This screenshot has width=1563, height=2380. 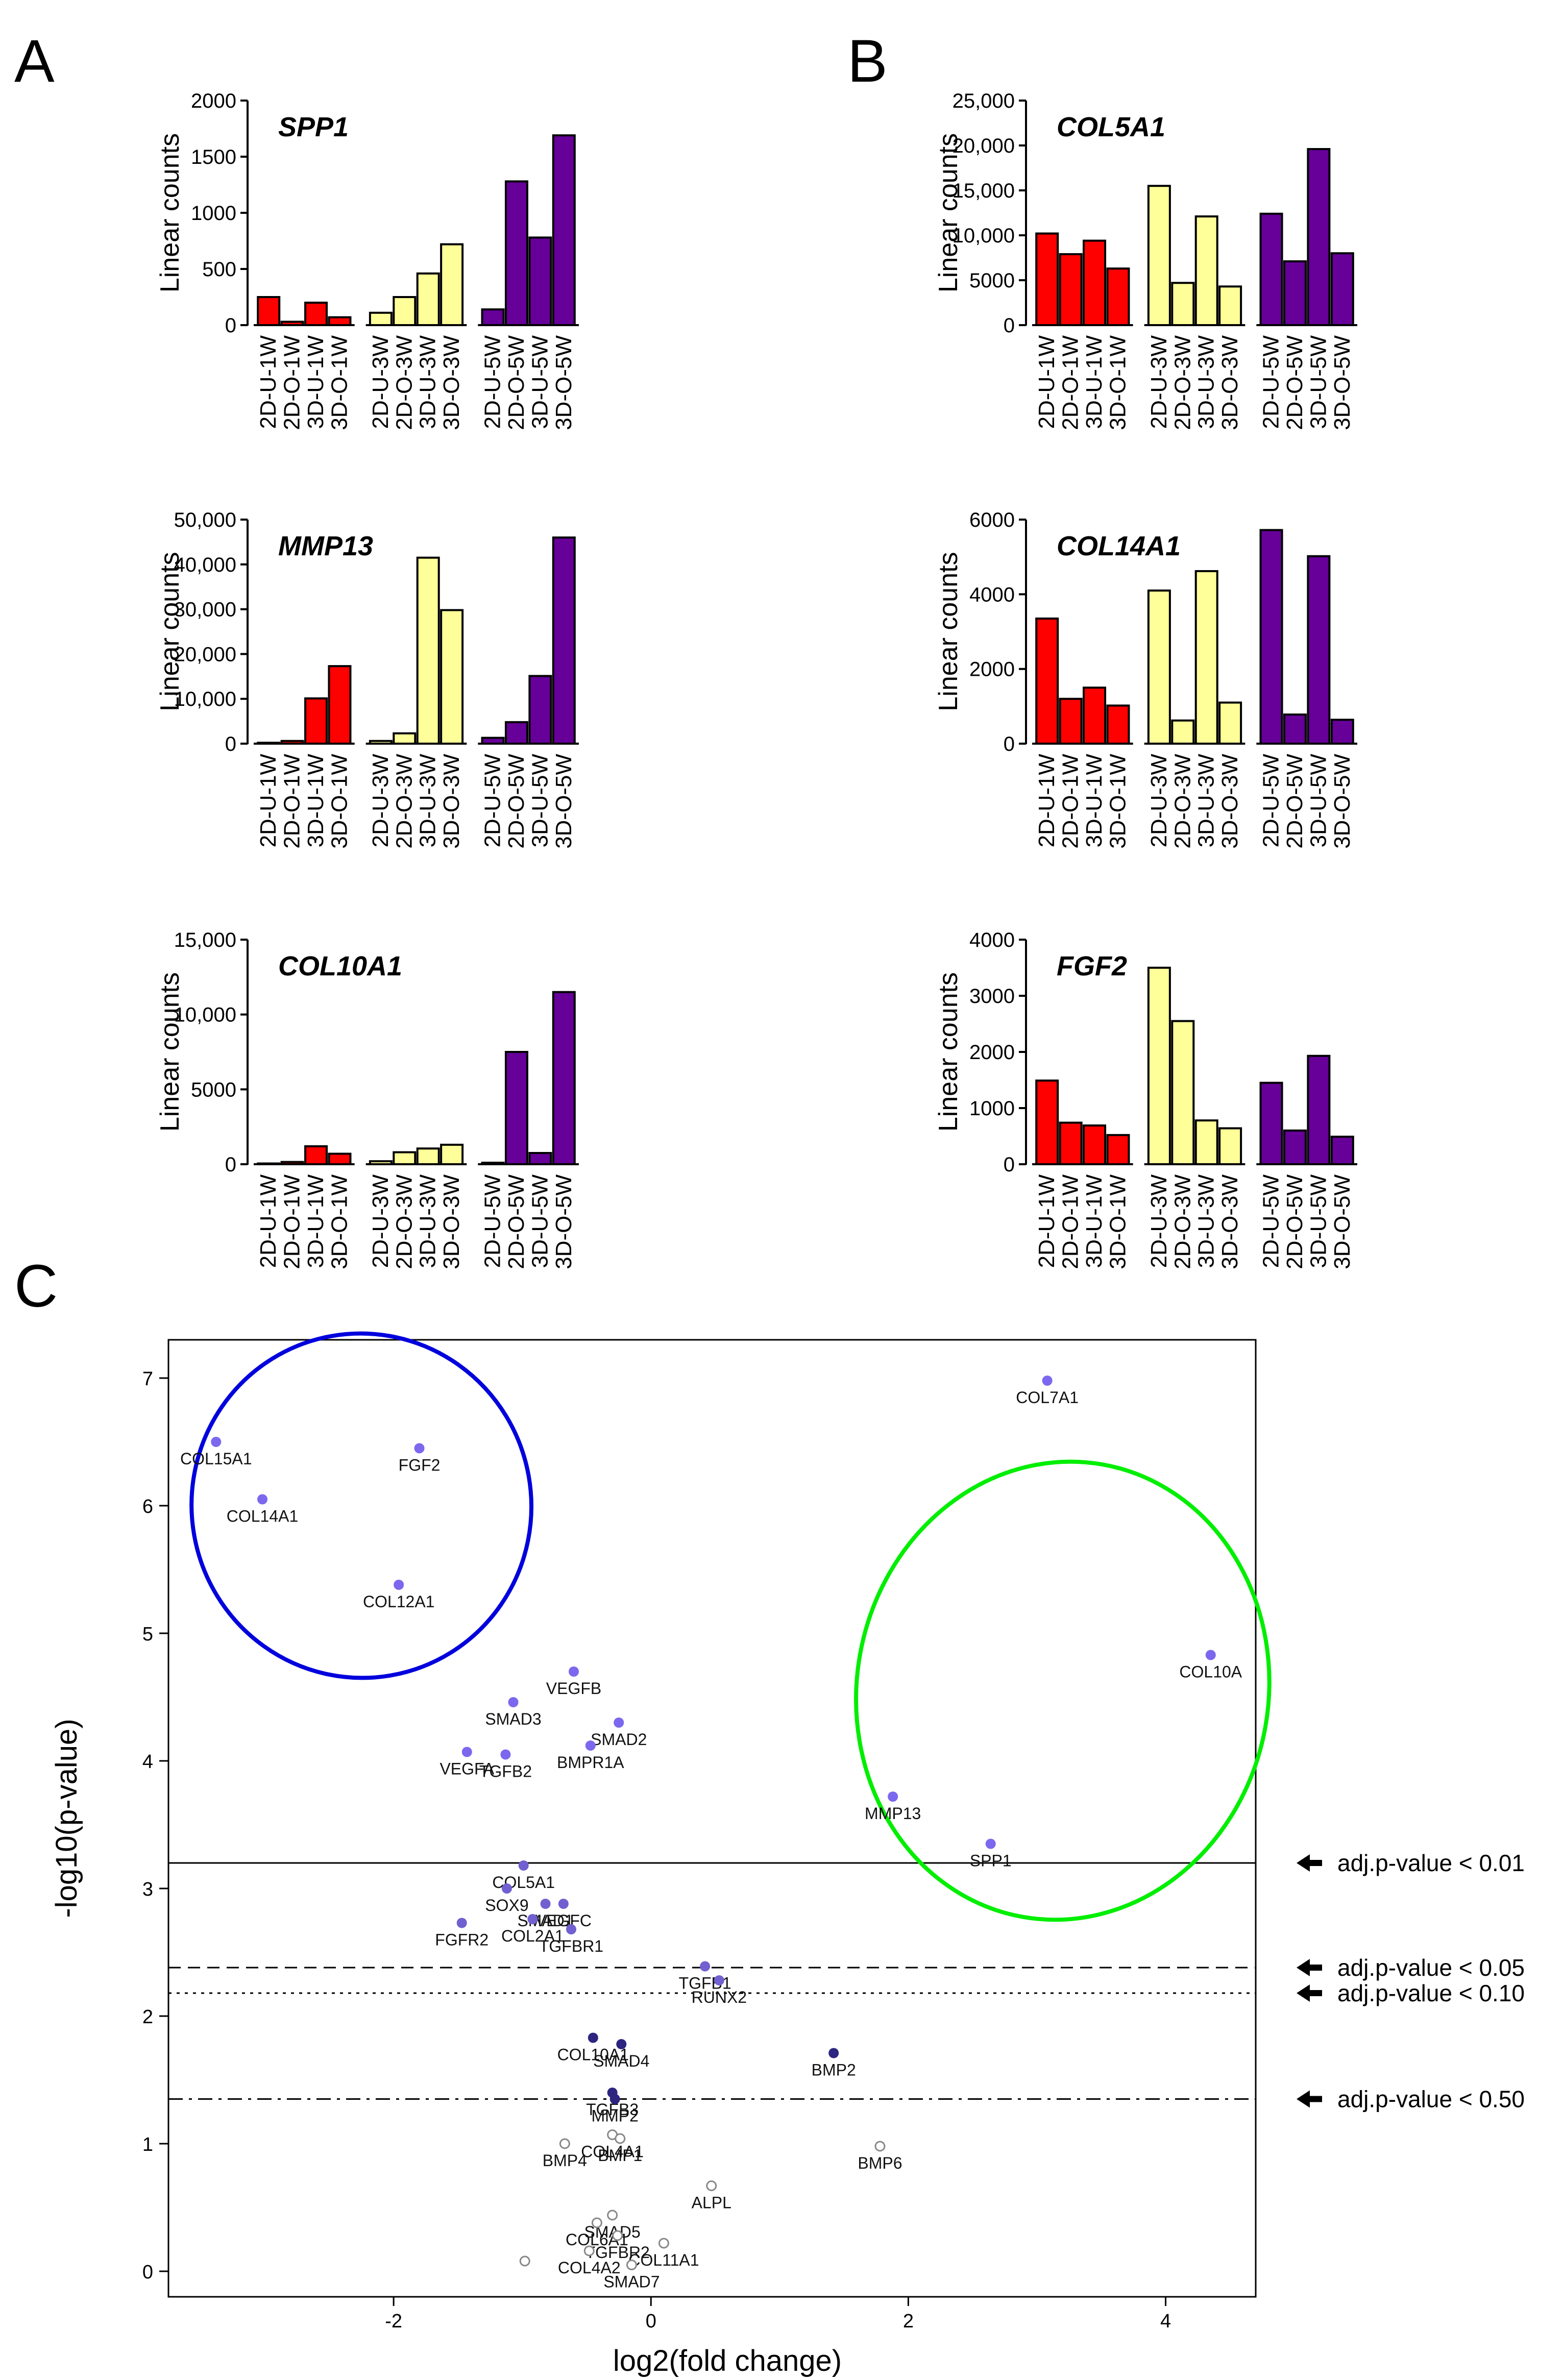 What do you see at coordinates (1046, 1221) in the screenshot?
I see `category-label: 2D-U-1W` at bounding box center [1046, 1221].